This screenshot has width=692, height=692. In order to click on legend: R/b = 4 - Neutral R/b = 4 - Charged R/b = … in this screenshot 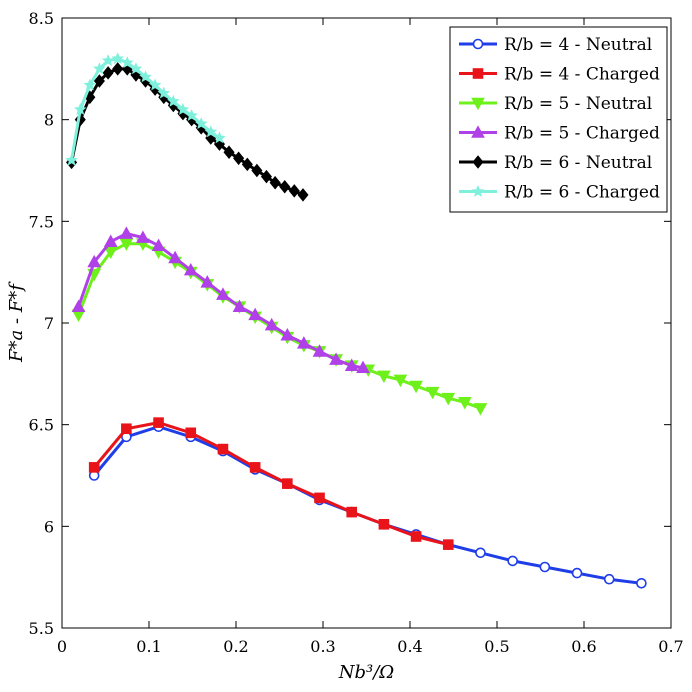, I will do `click(558, 119)`.